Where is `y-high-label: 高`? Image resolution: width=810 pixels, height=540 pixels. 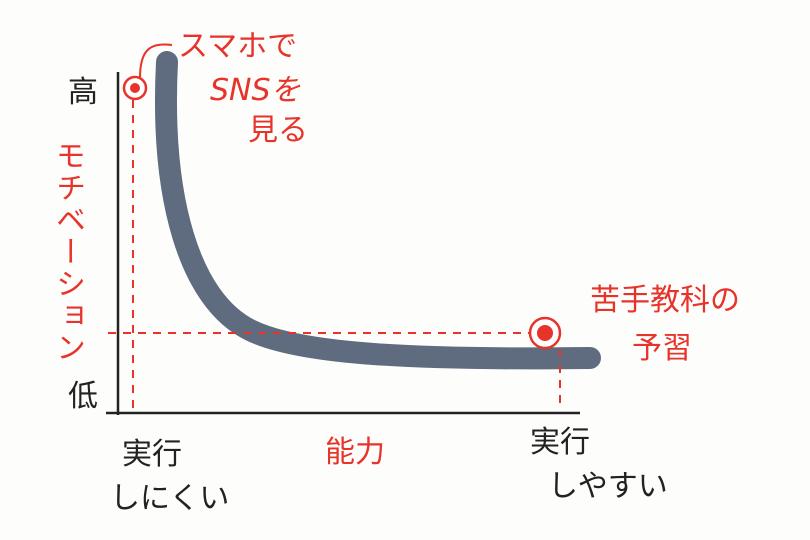 y-high-label: 高 is located at coordinates (83, 92).